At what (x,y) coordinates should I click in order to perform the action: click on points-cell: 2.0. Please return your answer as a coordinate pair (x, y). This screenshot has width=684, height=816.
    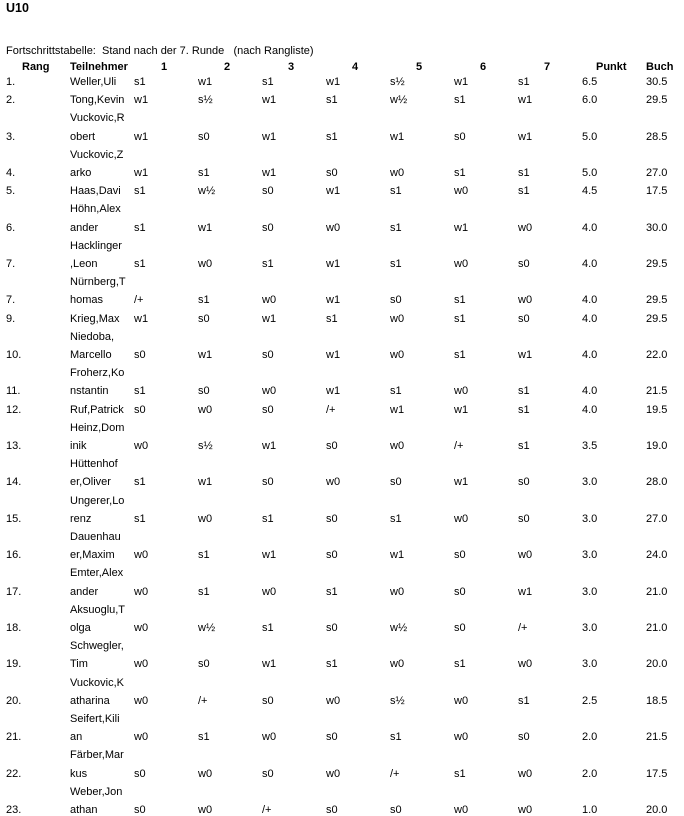
    Looking at the image, I should click on (590, 737).